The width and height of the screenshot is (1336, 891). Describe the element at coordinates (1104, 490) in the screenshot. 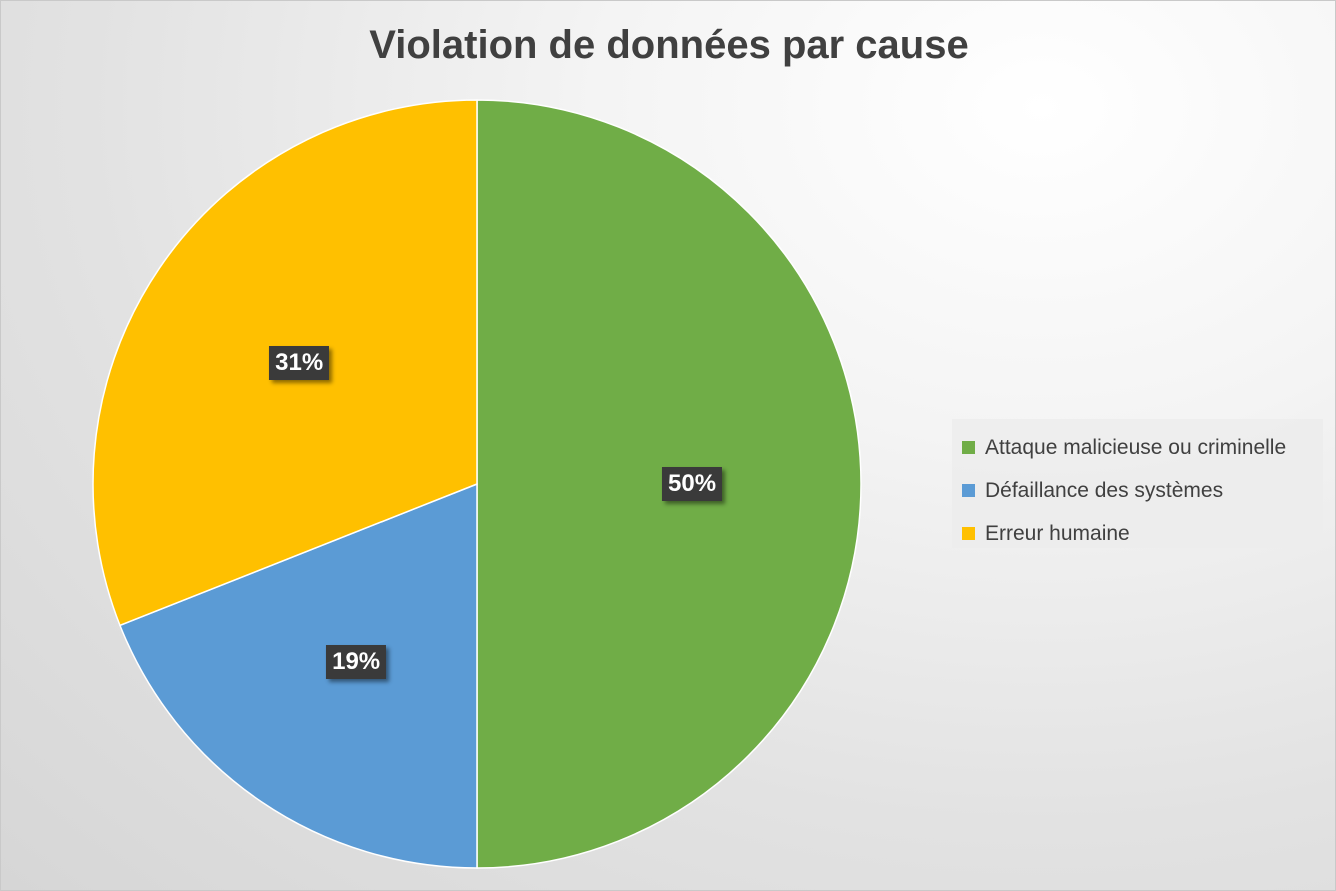

I see `legend-label-defaillance: Défaillance des systèmes` at that location.